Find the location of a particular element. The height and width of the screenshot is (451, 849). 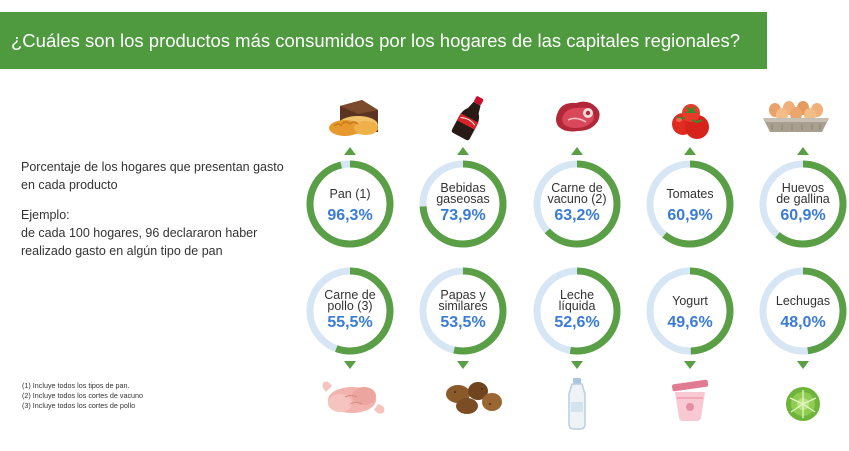

milk-bottle-icon is located at coordinates (577, 404).